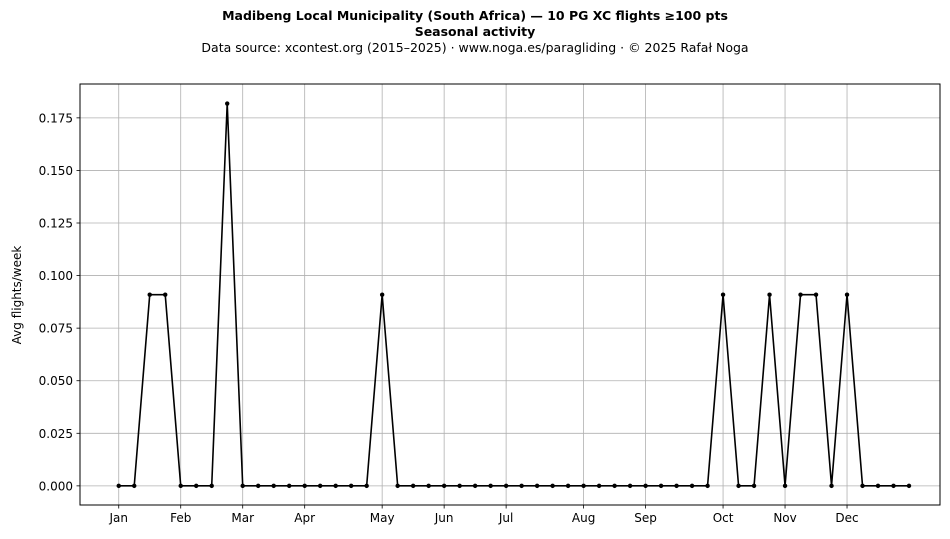 The height and width of the screenshot is (539, 950). I want to click on x-tick-label: Jul, so click(505, 518).